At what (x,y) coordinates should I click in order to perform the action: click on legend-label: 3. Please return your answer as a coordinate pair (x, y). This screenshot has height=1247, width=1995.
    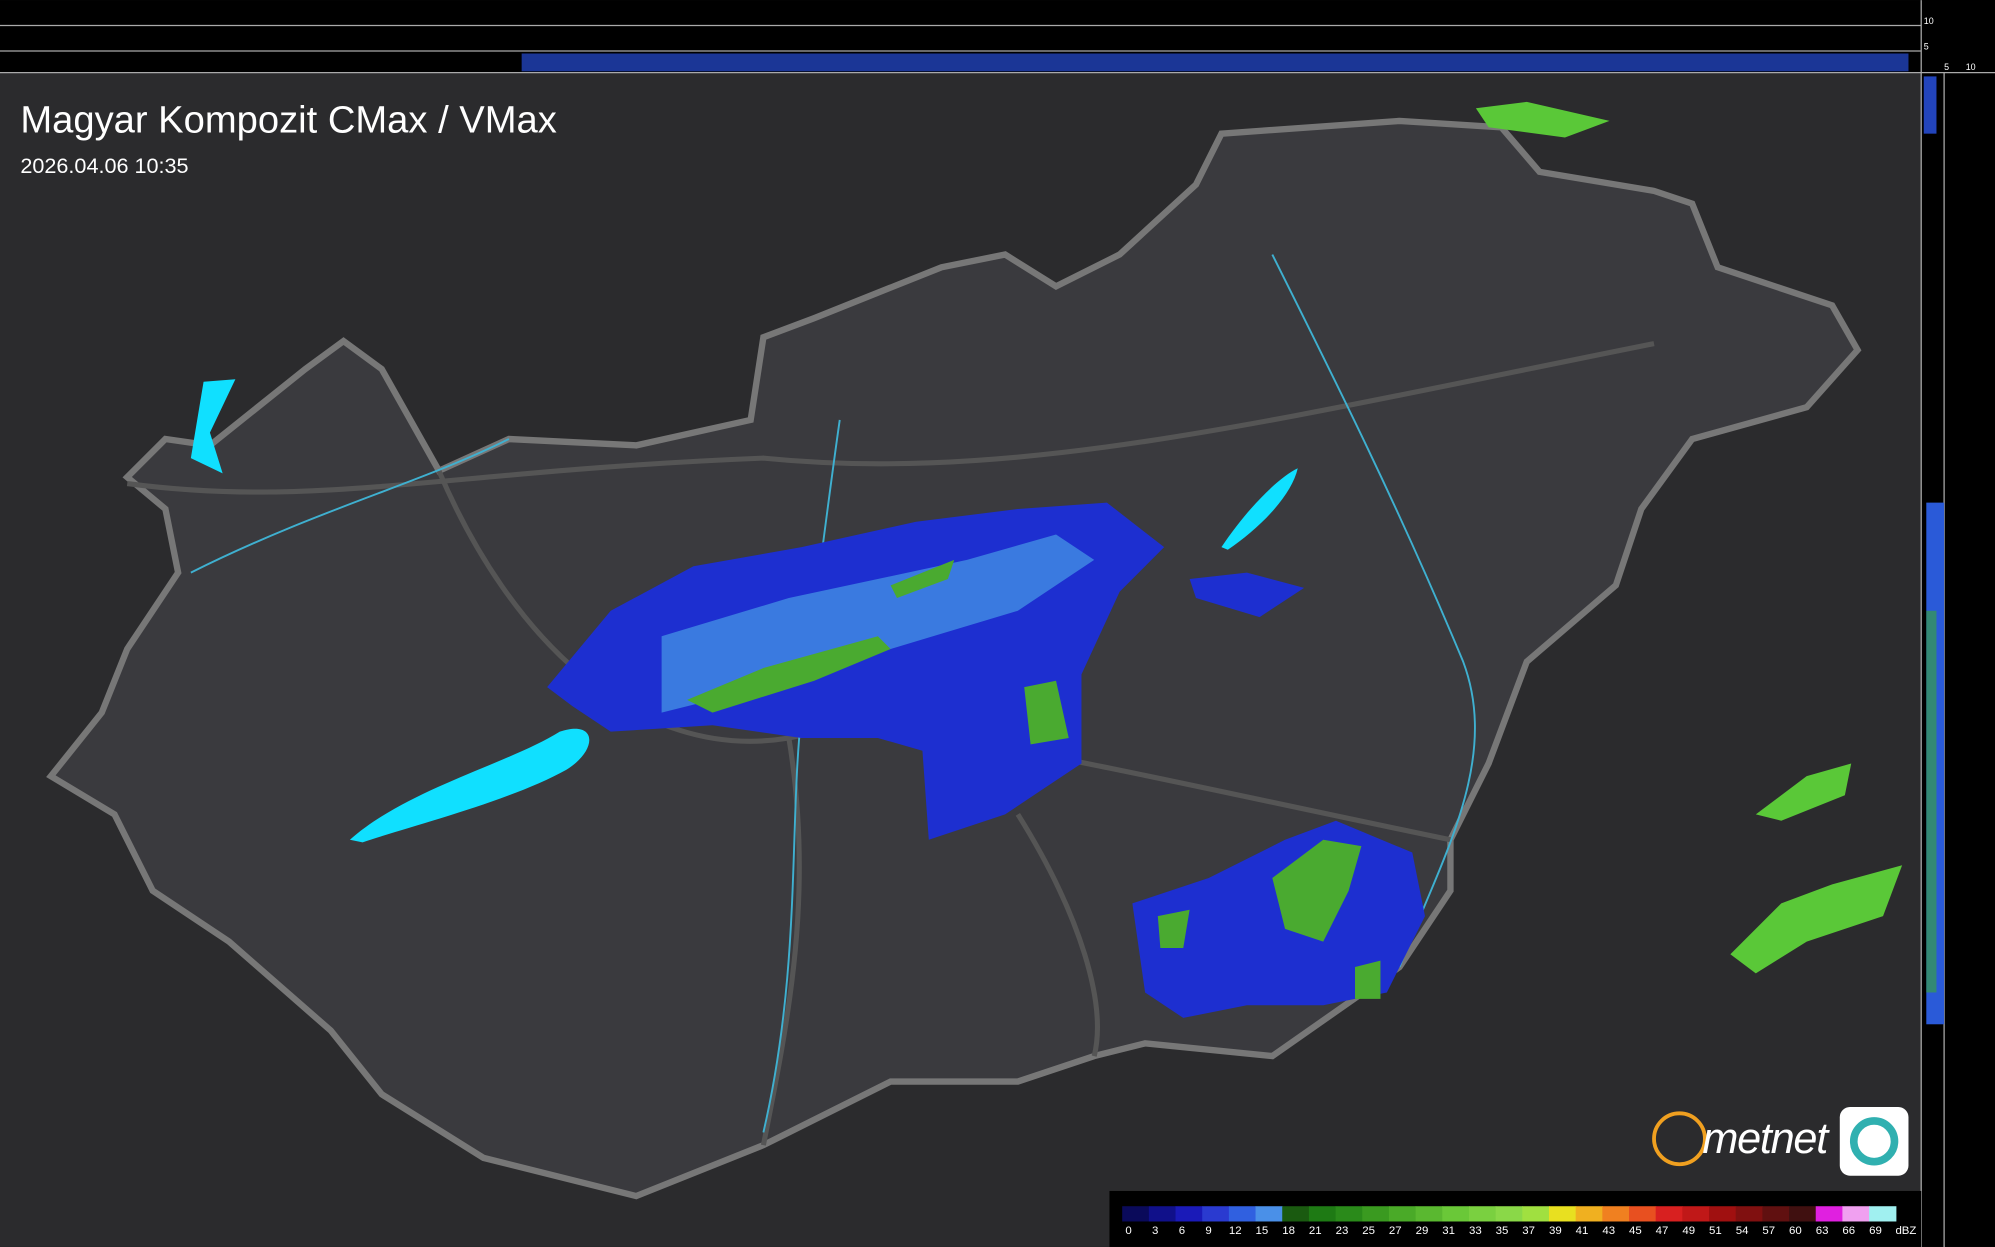
    Looking at the image, I should click on (1155, 1231).